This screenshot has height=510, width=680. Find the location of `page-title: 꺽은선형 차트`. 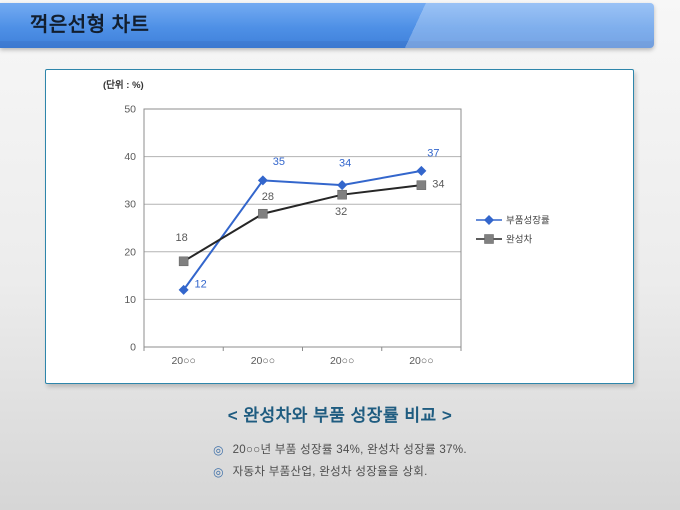

page-title: 꺽은선형 차트 is located at coordinates (90, 25).